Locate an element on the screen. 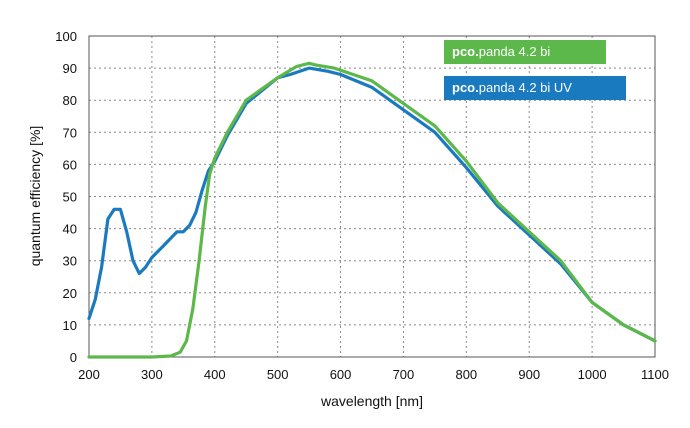 Image resolution: width=690 pixels, height=428 pixels. x-tick-label: 200 is located at coordinates (89, 374).